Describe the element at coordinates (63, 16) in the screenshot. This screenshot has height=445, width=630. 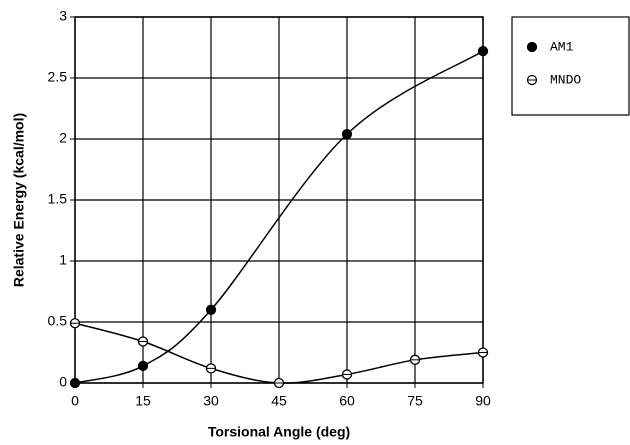
I see `y-tick-label: 3` at that location.